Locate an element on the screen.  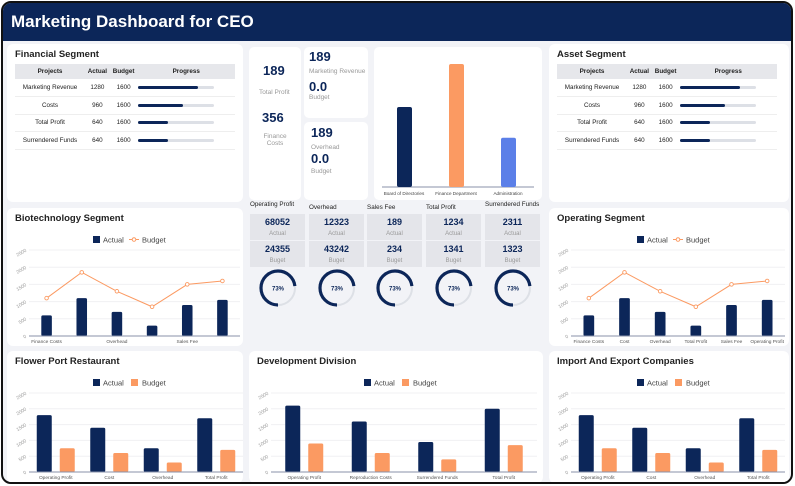
project-cell: Costs is located at coordinates (50, 105).